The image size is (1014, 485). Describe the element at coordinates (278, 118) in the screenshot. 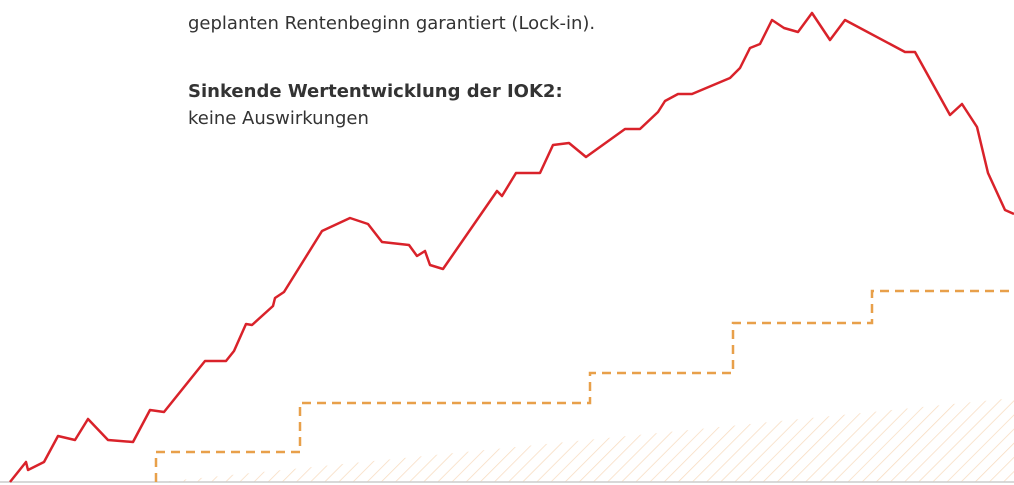

I see `text-body: keine Auswirkungen` at that location.